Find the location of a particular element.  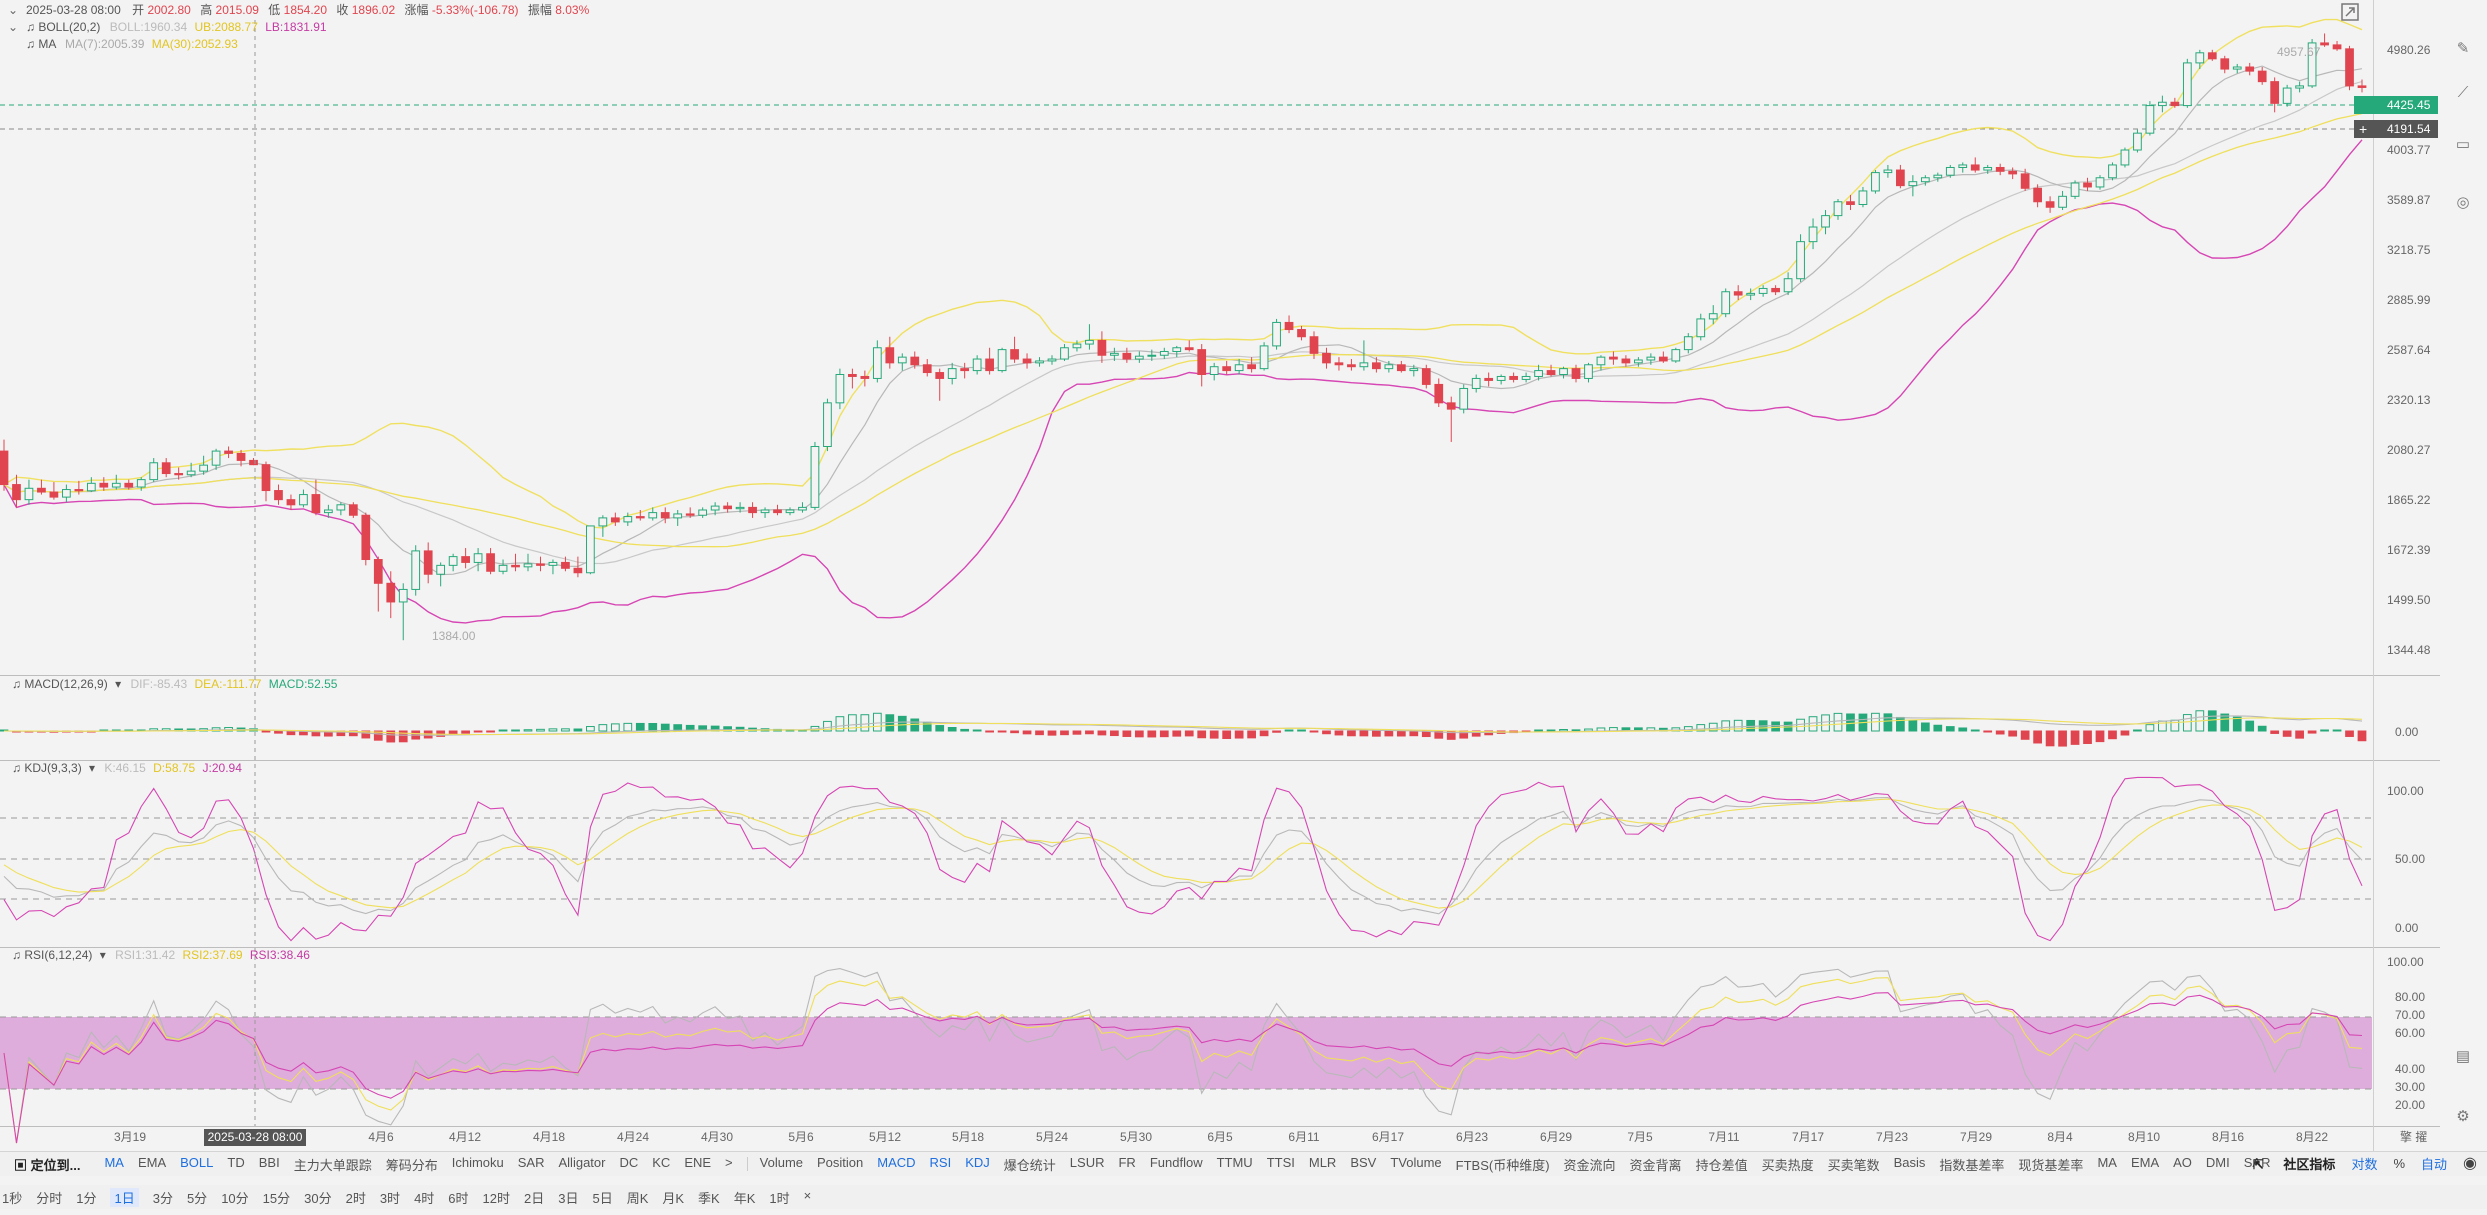

interval-14: 2日 is located at coordinates (534, 1198).